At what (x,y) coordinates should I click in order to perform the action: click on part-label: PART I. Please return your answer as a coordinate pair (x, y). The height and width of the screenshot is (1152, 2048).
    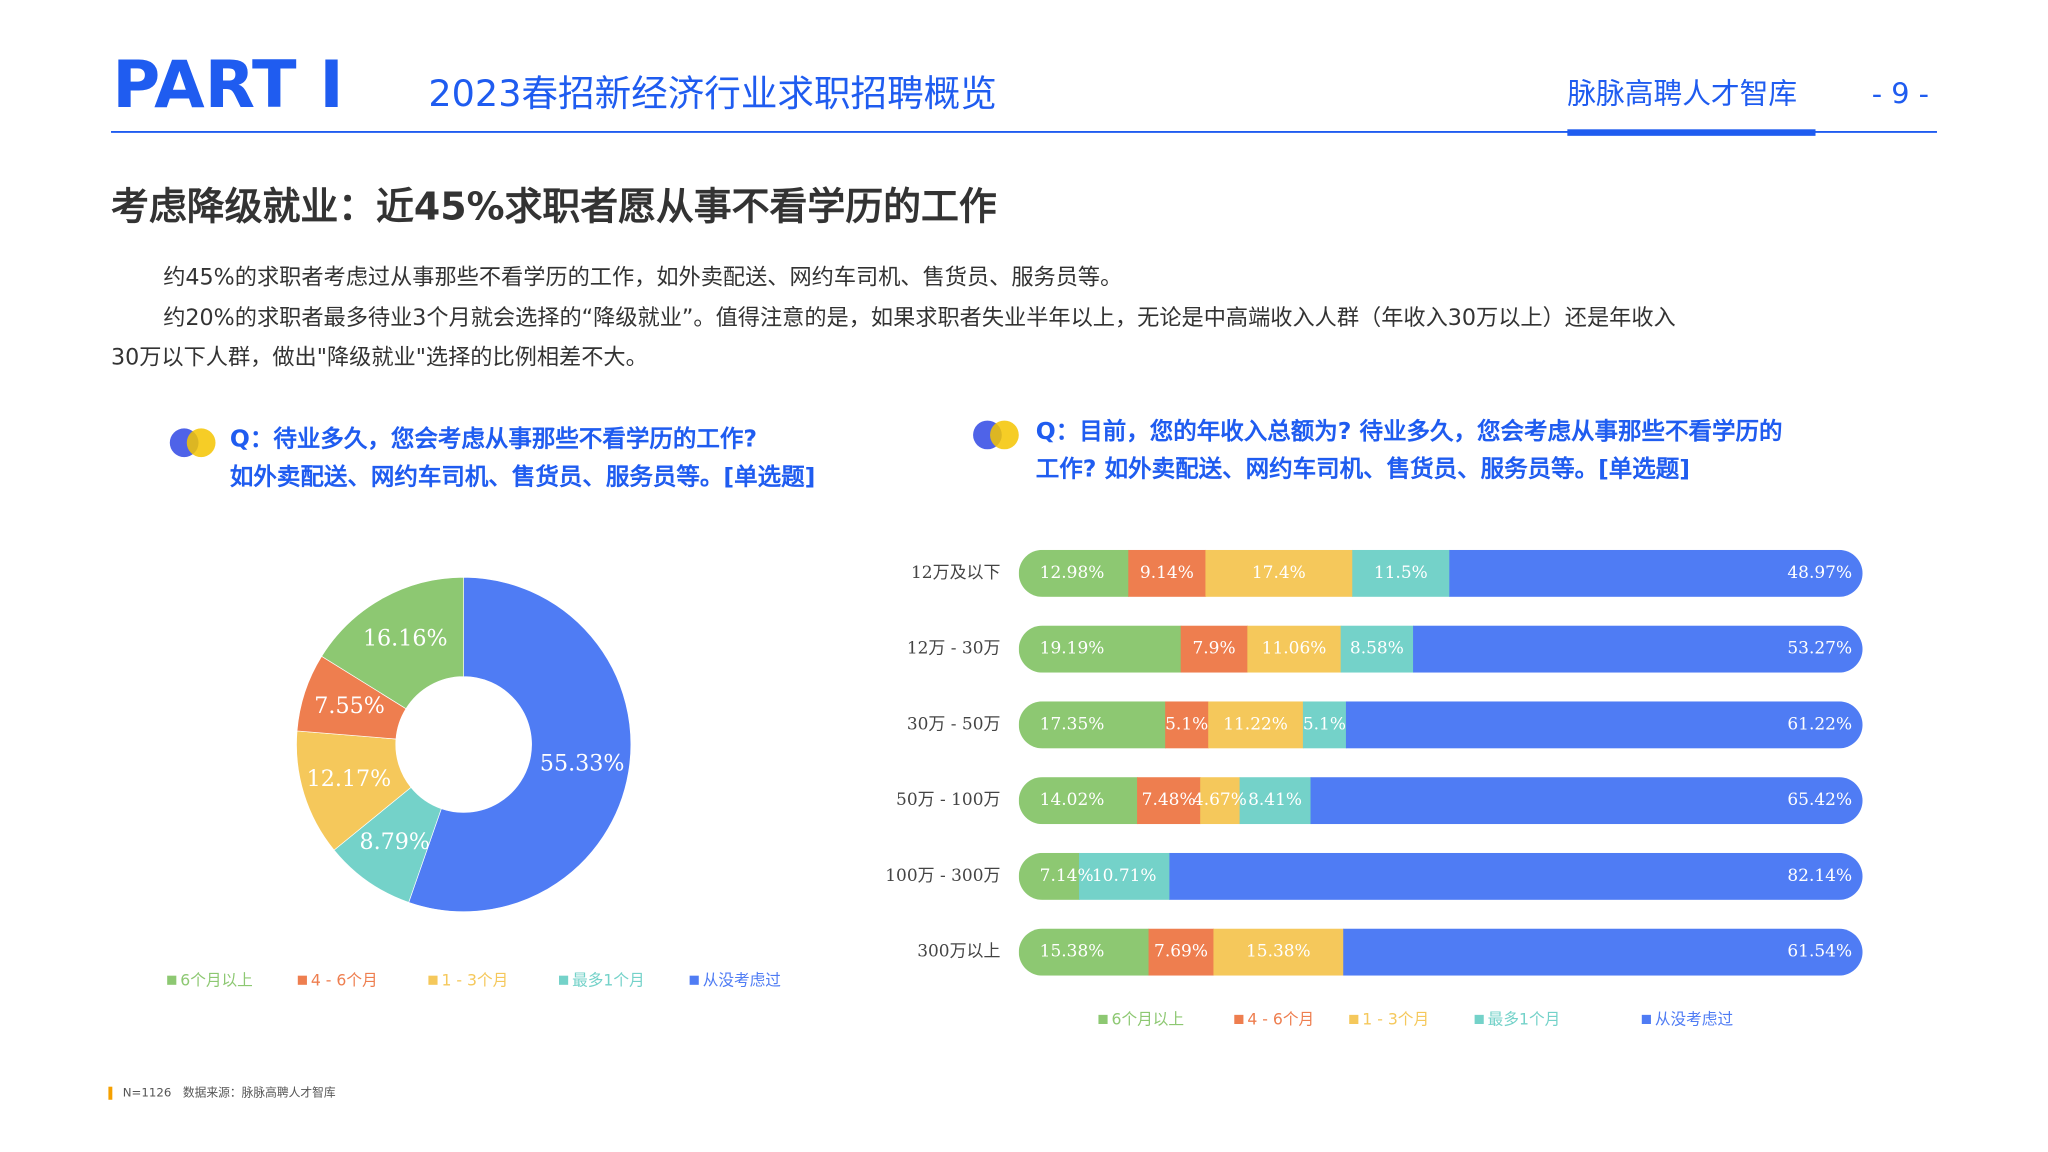
    Looking at the image, I should click on (227, 85).